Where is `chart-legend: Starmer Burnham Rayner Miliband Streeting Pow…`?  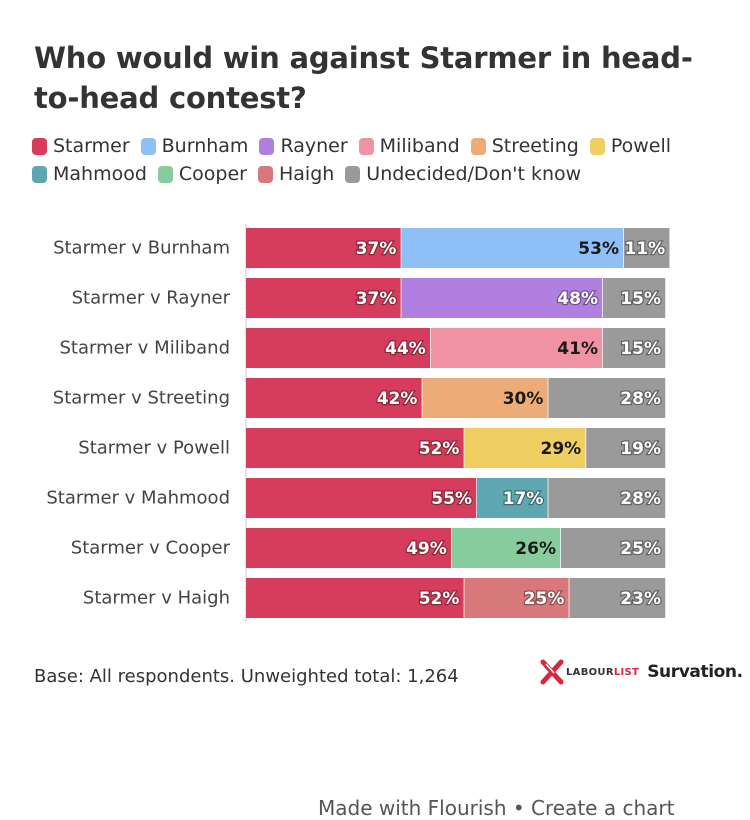 chart-legend: Starmer Burnham Rayner Miliband Streeting Pow… is located at coordinates (382, 160).